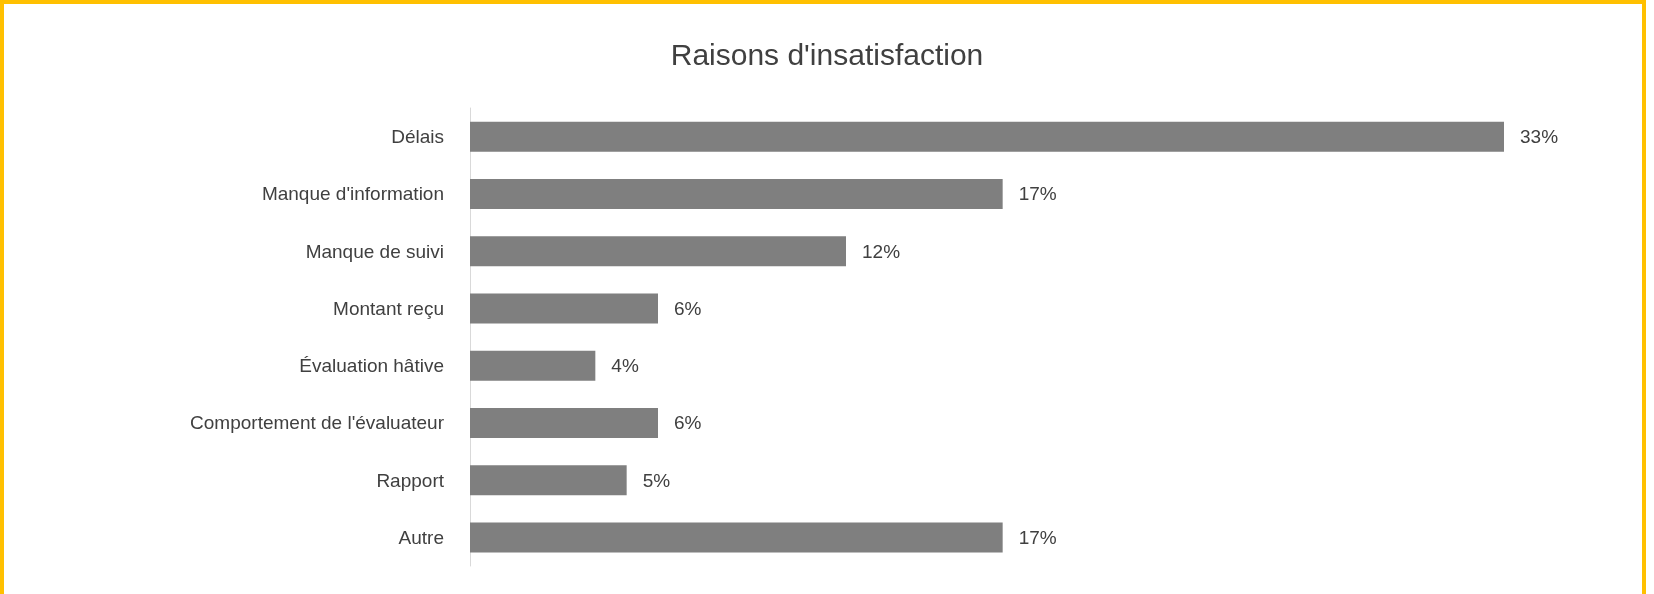  Describe the element at coordinates (374, 251) in the screenshot. I see `y-tick-label: Manque de suivi` at that location.